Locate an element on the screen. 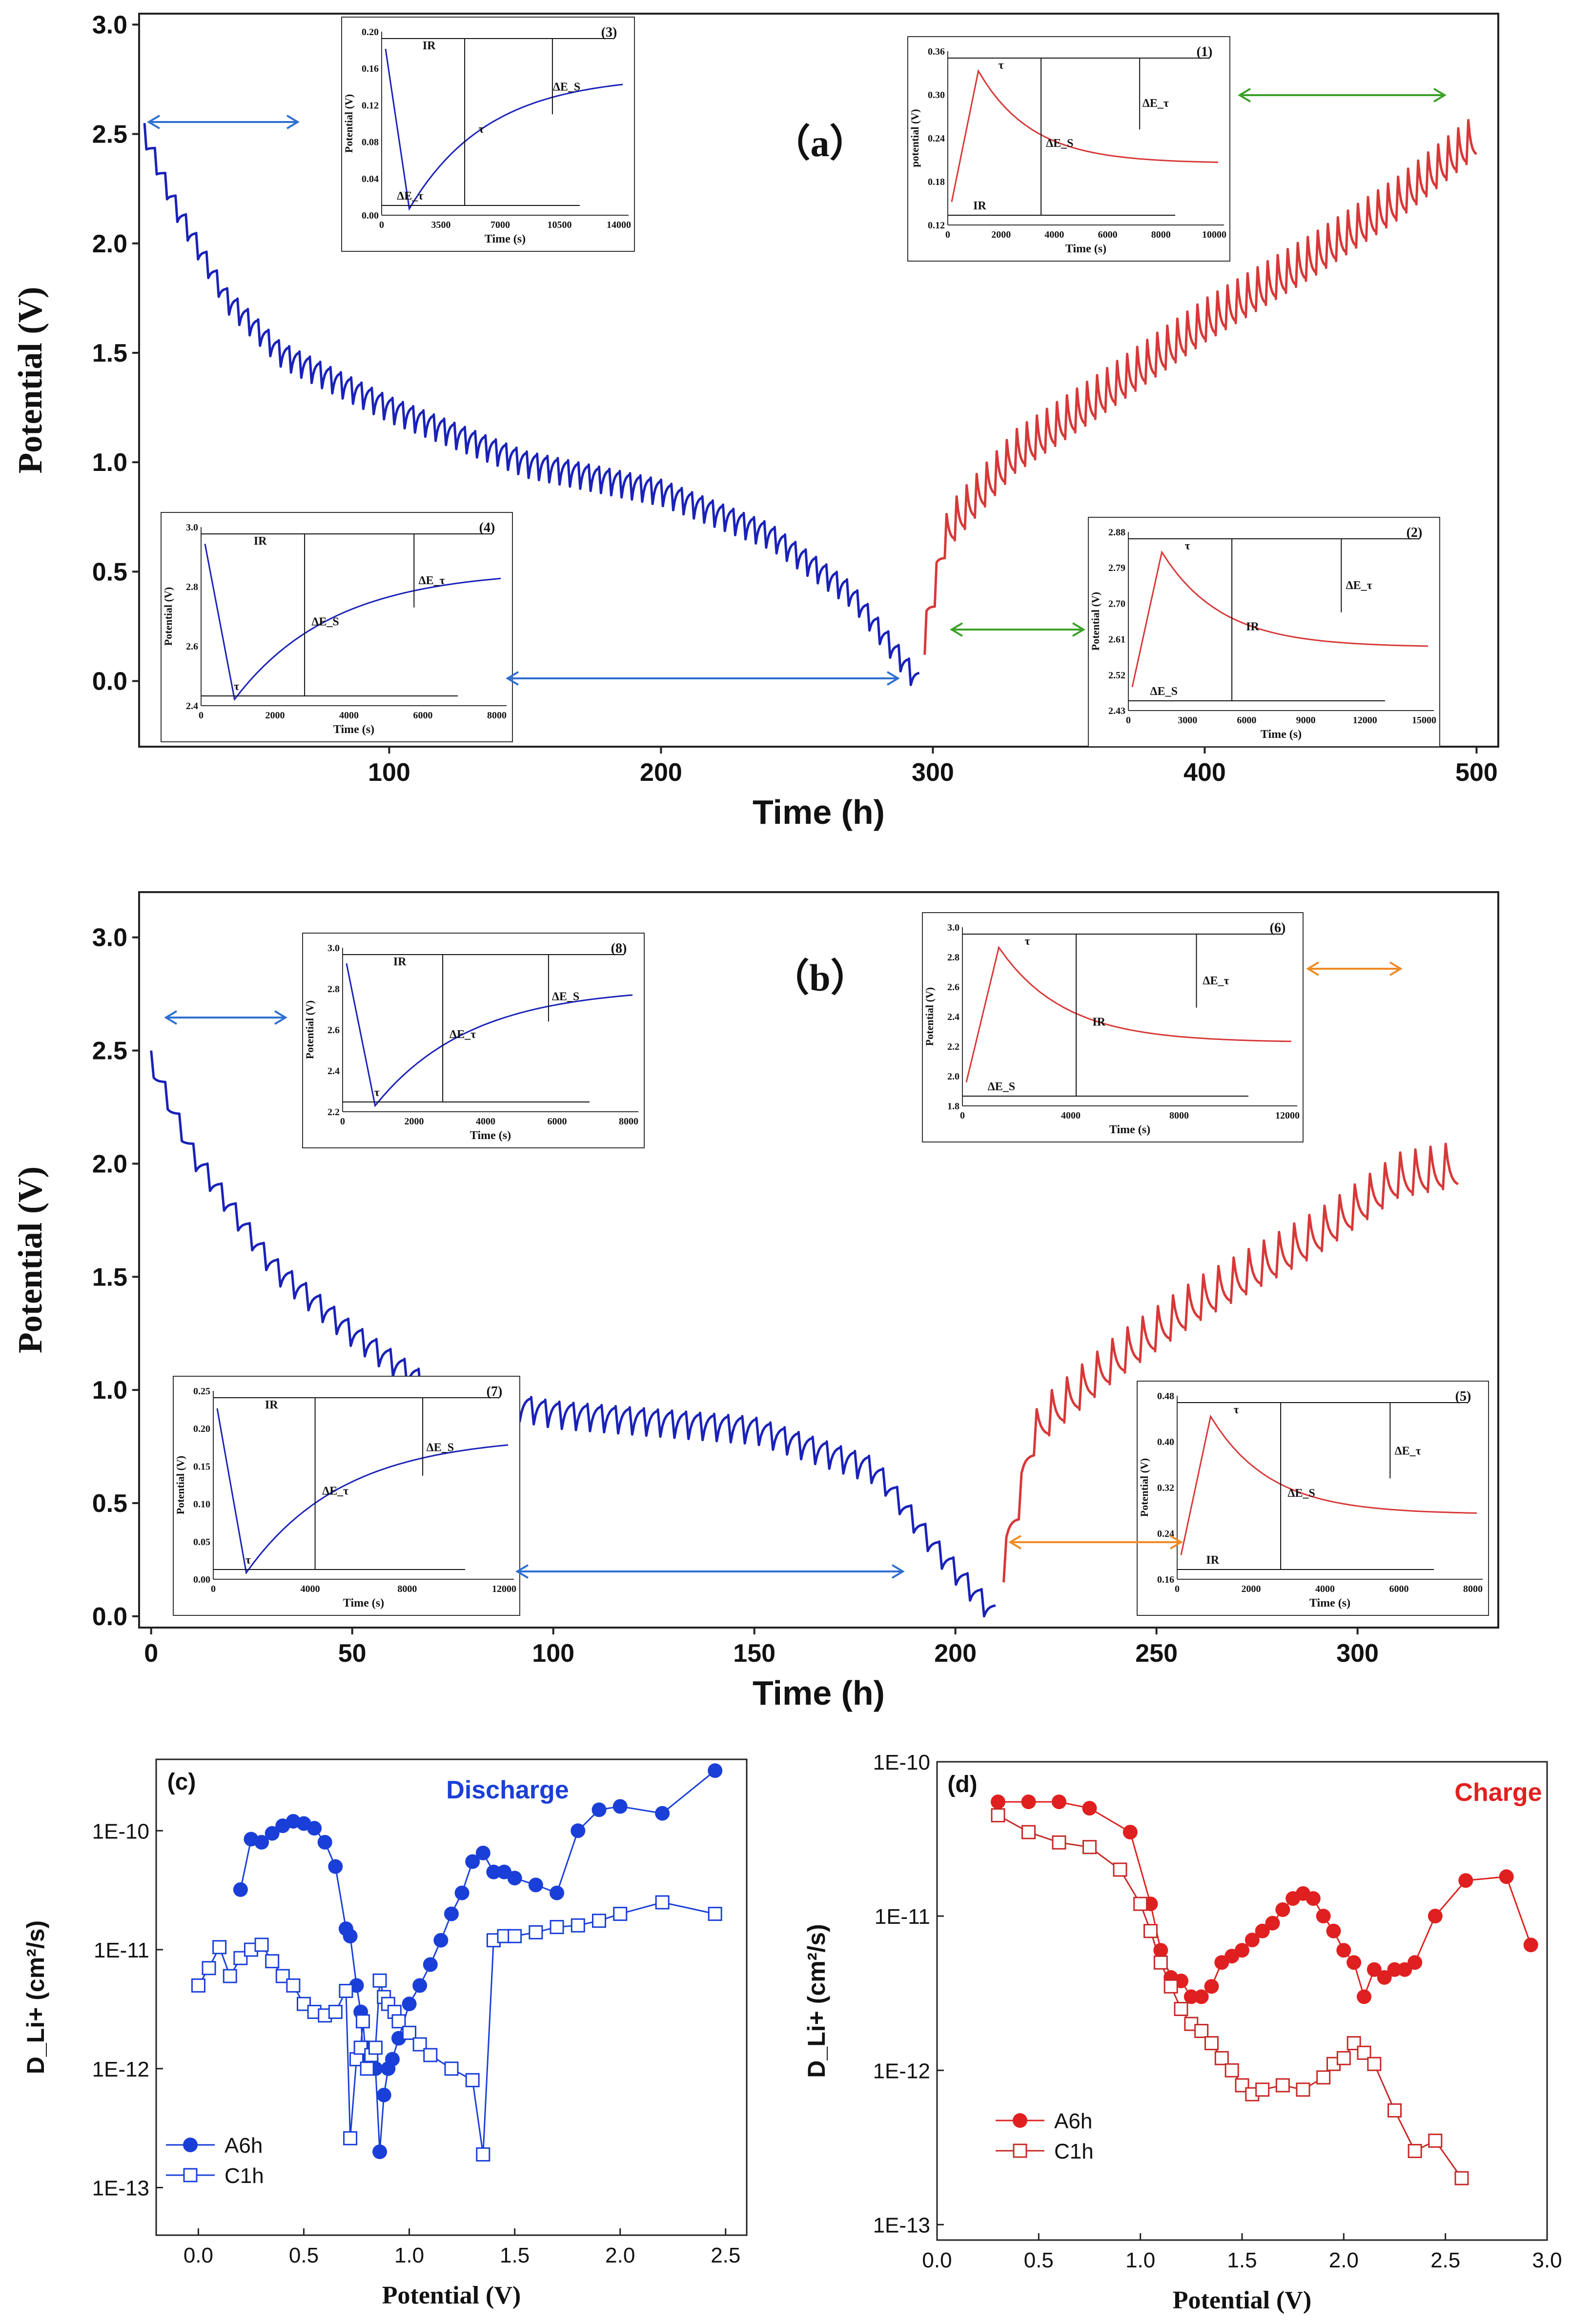  x-tick-label: 0.0 is located at coordinates (198, 2255).